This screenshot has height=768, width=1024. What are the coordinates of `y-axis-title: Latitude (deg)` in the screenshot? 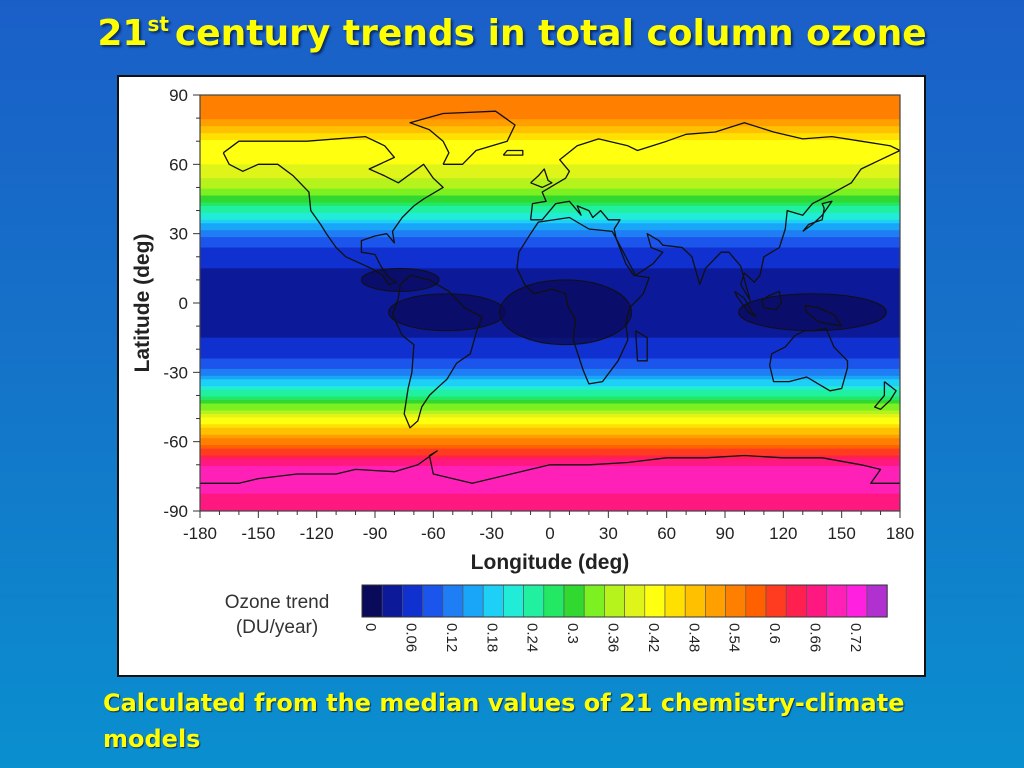 It's located at (142, 303).